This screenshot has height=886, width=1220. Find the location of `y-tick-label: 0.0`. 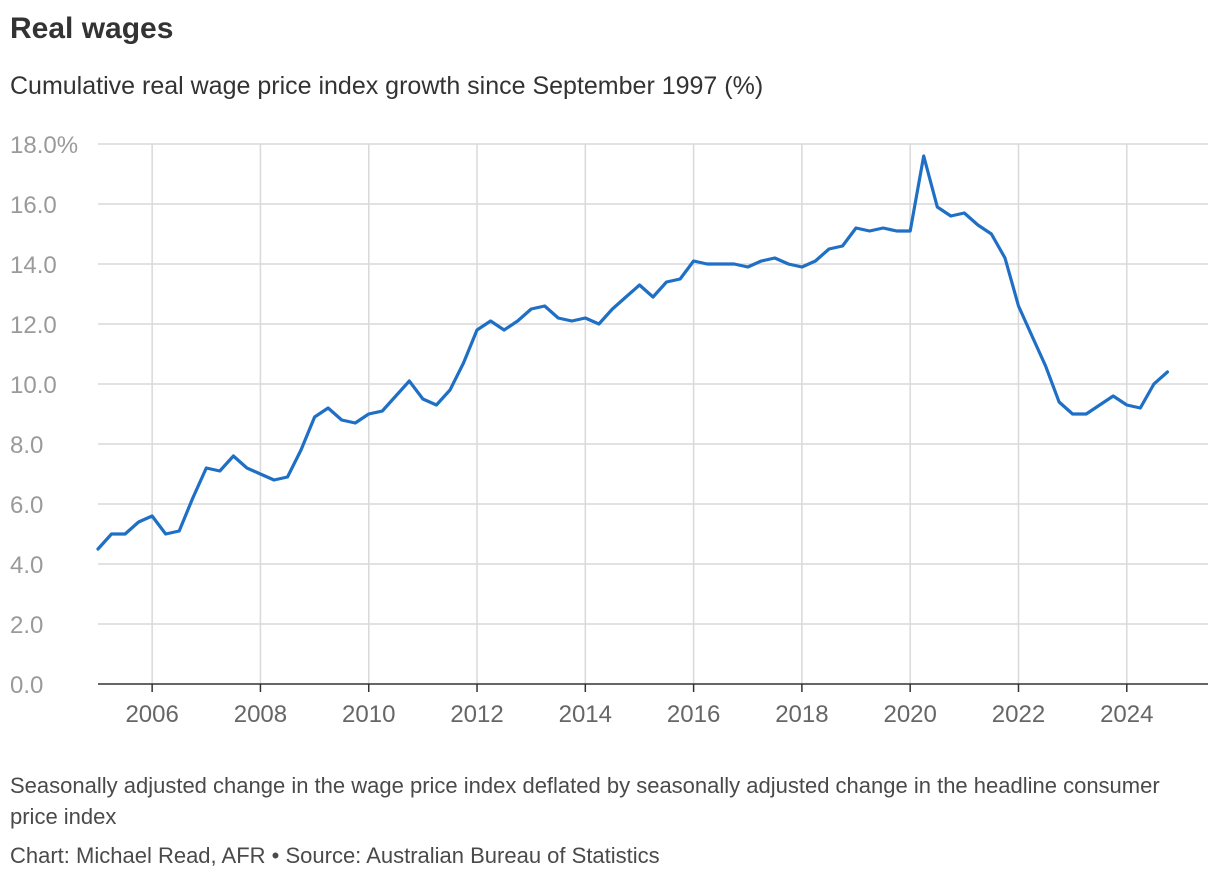

y-tick-label: 0.0 is located at coordinates (26, 685).